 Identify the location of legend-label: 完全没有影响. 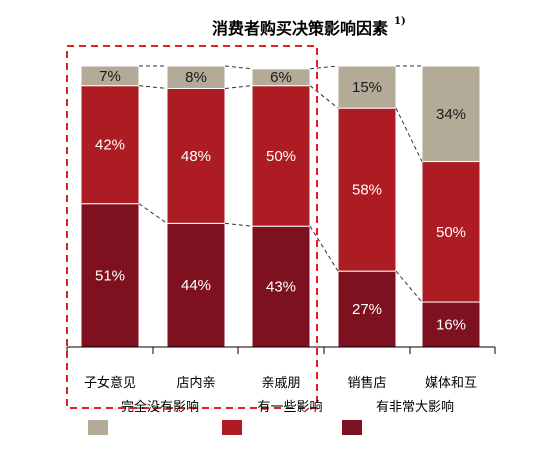
(160, 407).